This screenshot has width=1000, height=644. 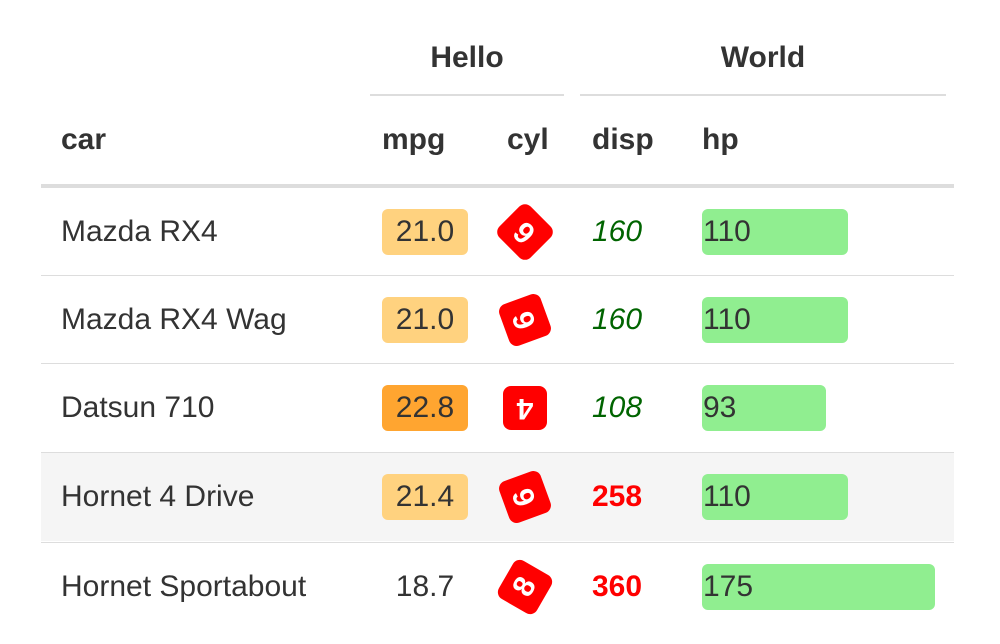 What do you see at coordinates (467, 57) in the screenshot?
I see `group-header-hello: Hello` at bounding box center [467, 57].